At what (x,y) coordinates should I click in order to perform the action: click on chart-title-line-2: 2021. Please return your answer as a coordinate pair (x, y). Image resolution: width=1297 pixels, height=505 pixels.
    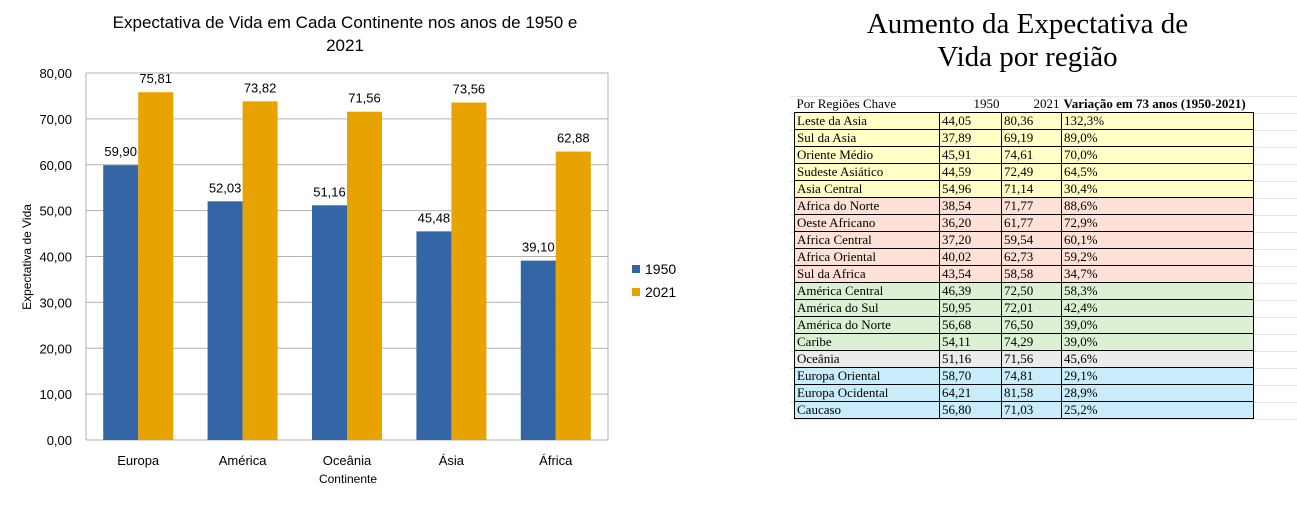
    Looking at the image, I should click on (345, 45).